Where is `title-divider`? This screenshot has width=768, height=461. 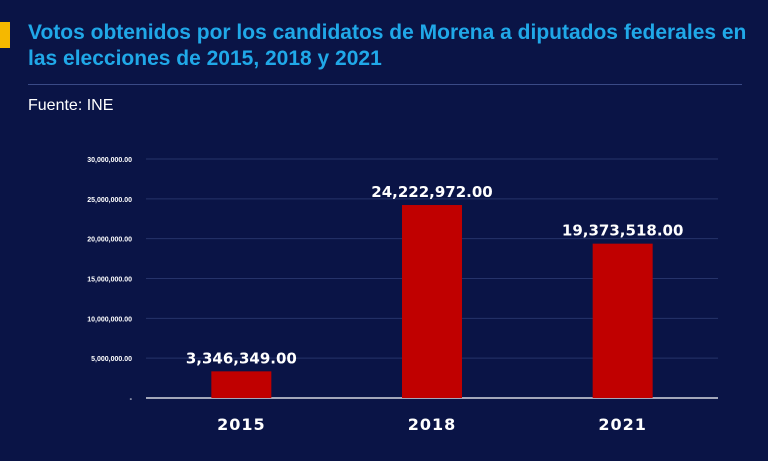 title-divider is located at coordinates (385, 84).